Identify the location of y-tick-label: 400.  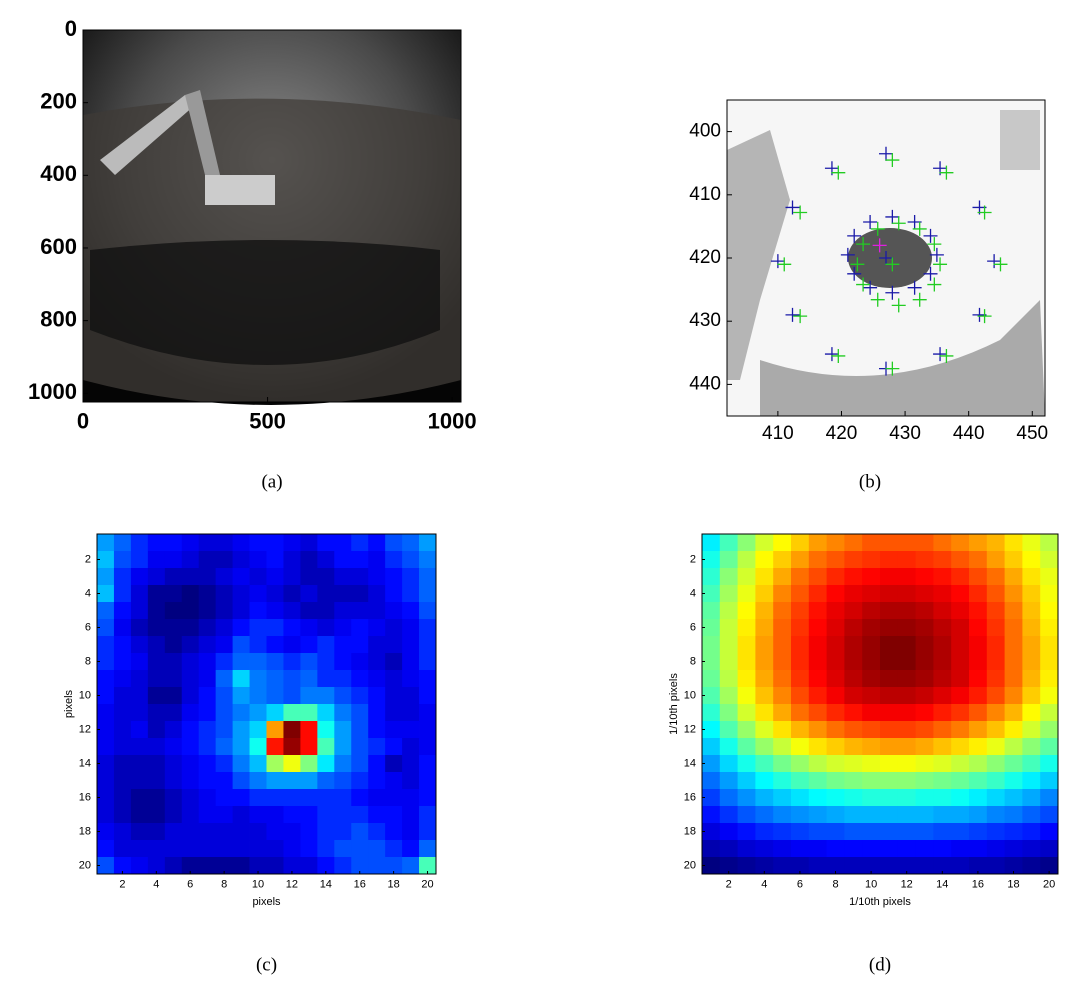
(58, 173).